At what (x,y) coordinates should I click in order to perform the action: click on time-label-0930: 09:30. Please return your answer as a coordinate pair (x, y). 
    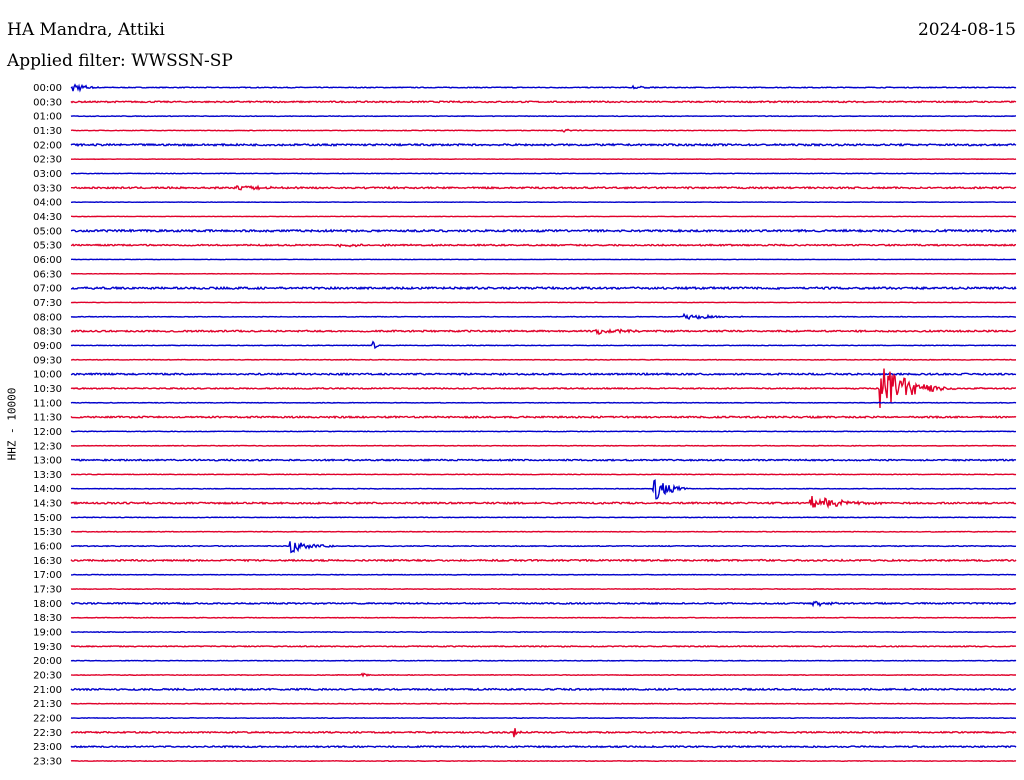
    Looking at the image, I should click on (47, 360).